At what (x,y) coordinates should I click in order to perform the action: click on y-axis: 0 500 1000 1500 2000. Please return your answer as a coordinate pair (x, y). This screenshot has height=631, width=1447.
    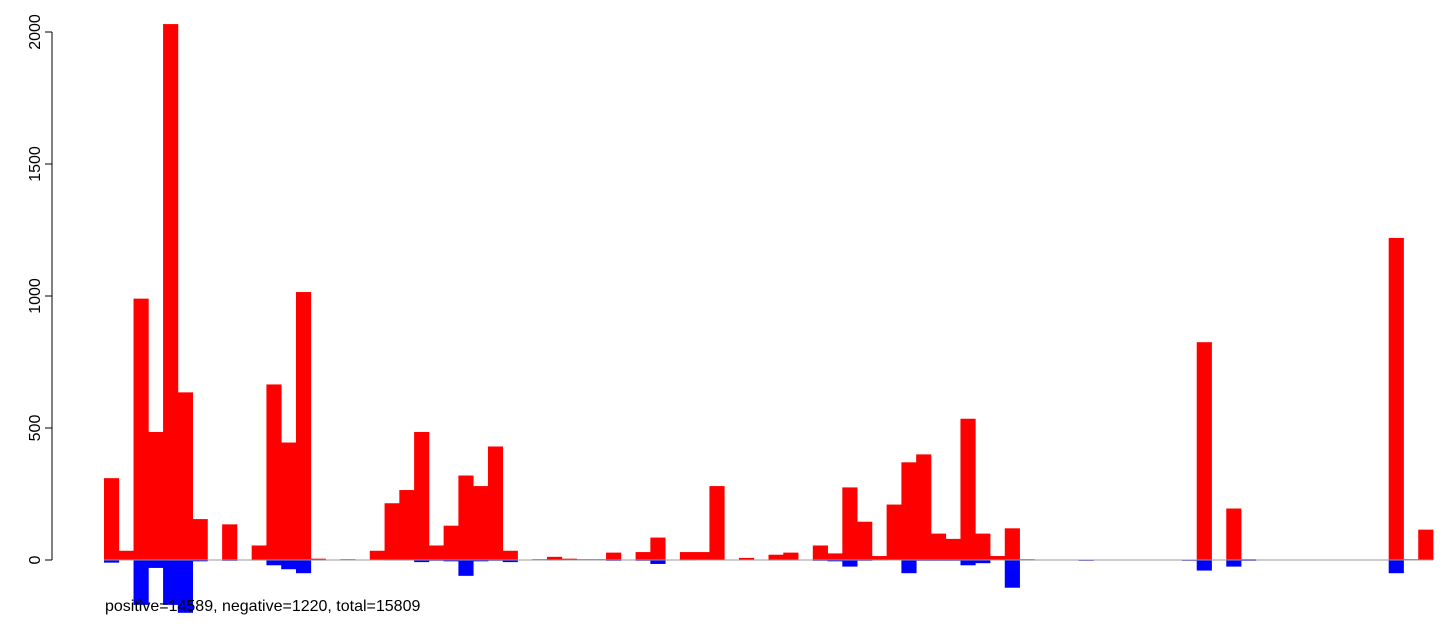
    Looking at the image, I should click on (40, 289).